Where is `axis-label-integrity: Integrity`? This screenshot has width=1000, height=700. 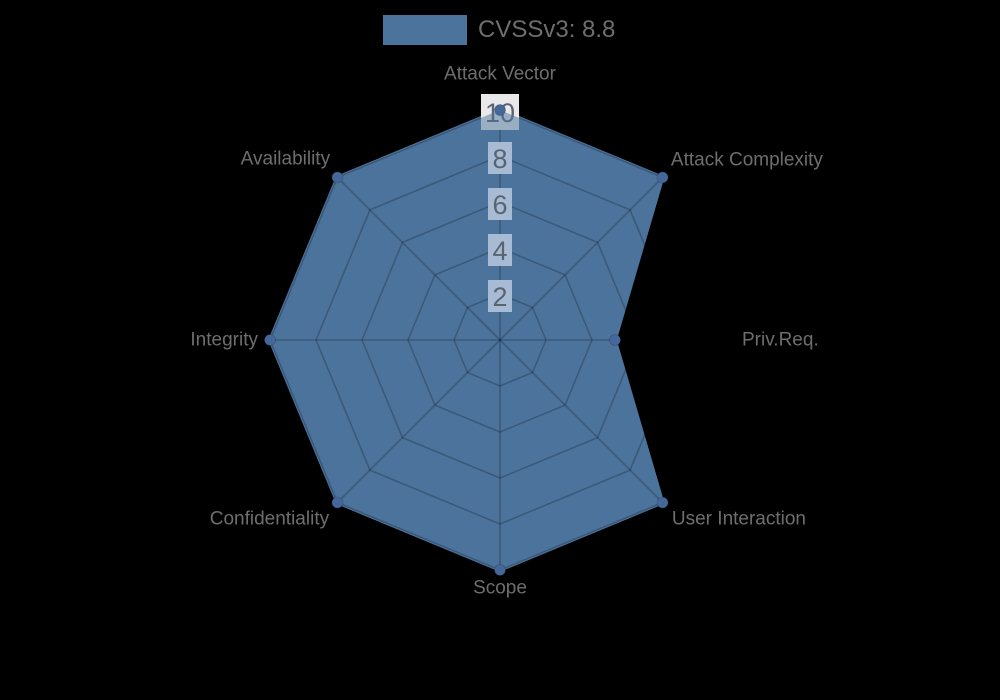 axis-label-integrity: Integrity is located at coordinates (224, 340).